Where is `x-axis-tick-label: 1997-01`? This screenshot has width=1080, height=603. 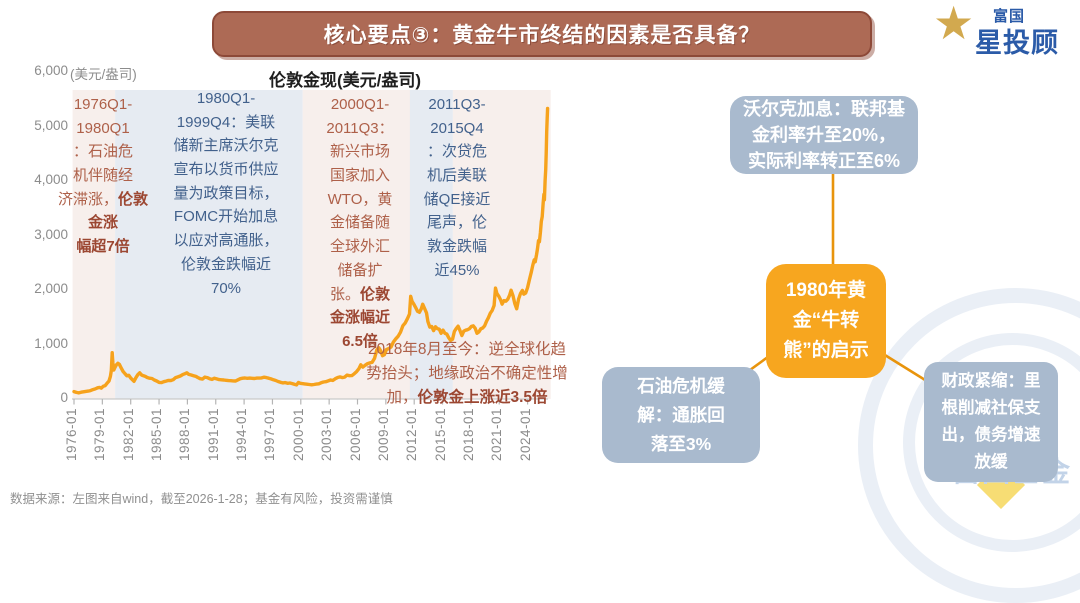 x-axis-tick-label: 1997-01 is located at coordinates (270, 435).